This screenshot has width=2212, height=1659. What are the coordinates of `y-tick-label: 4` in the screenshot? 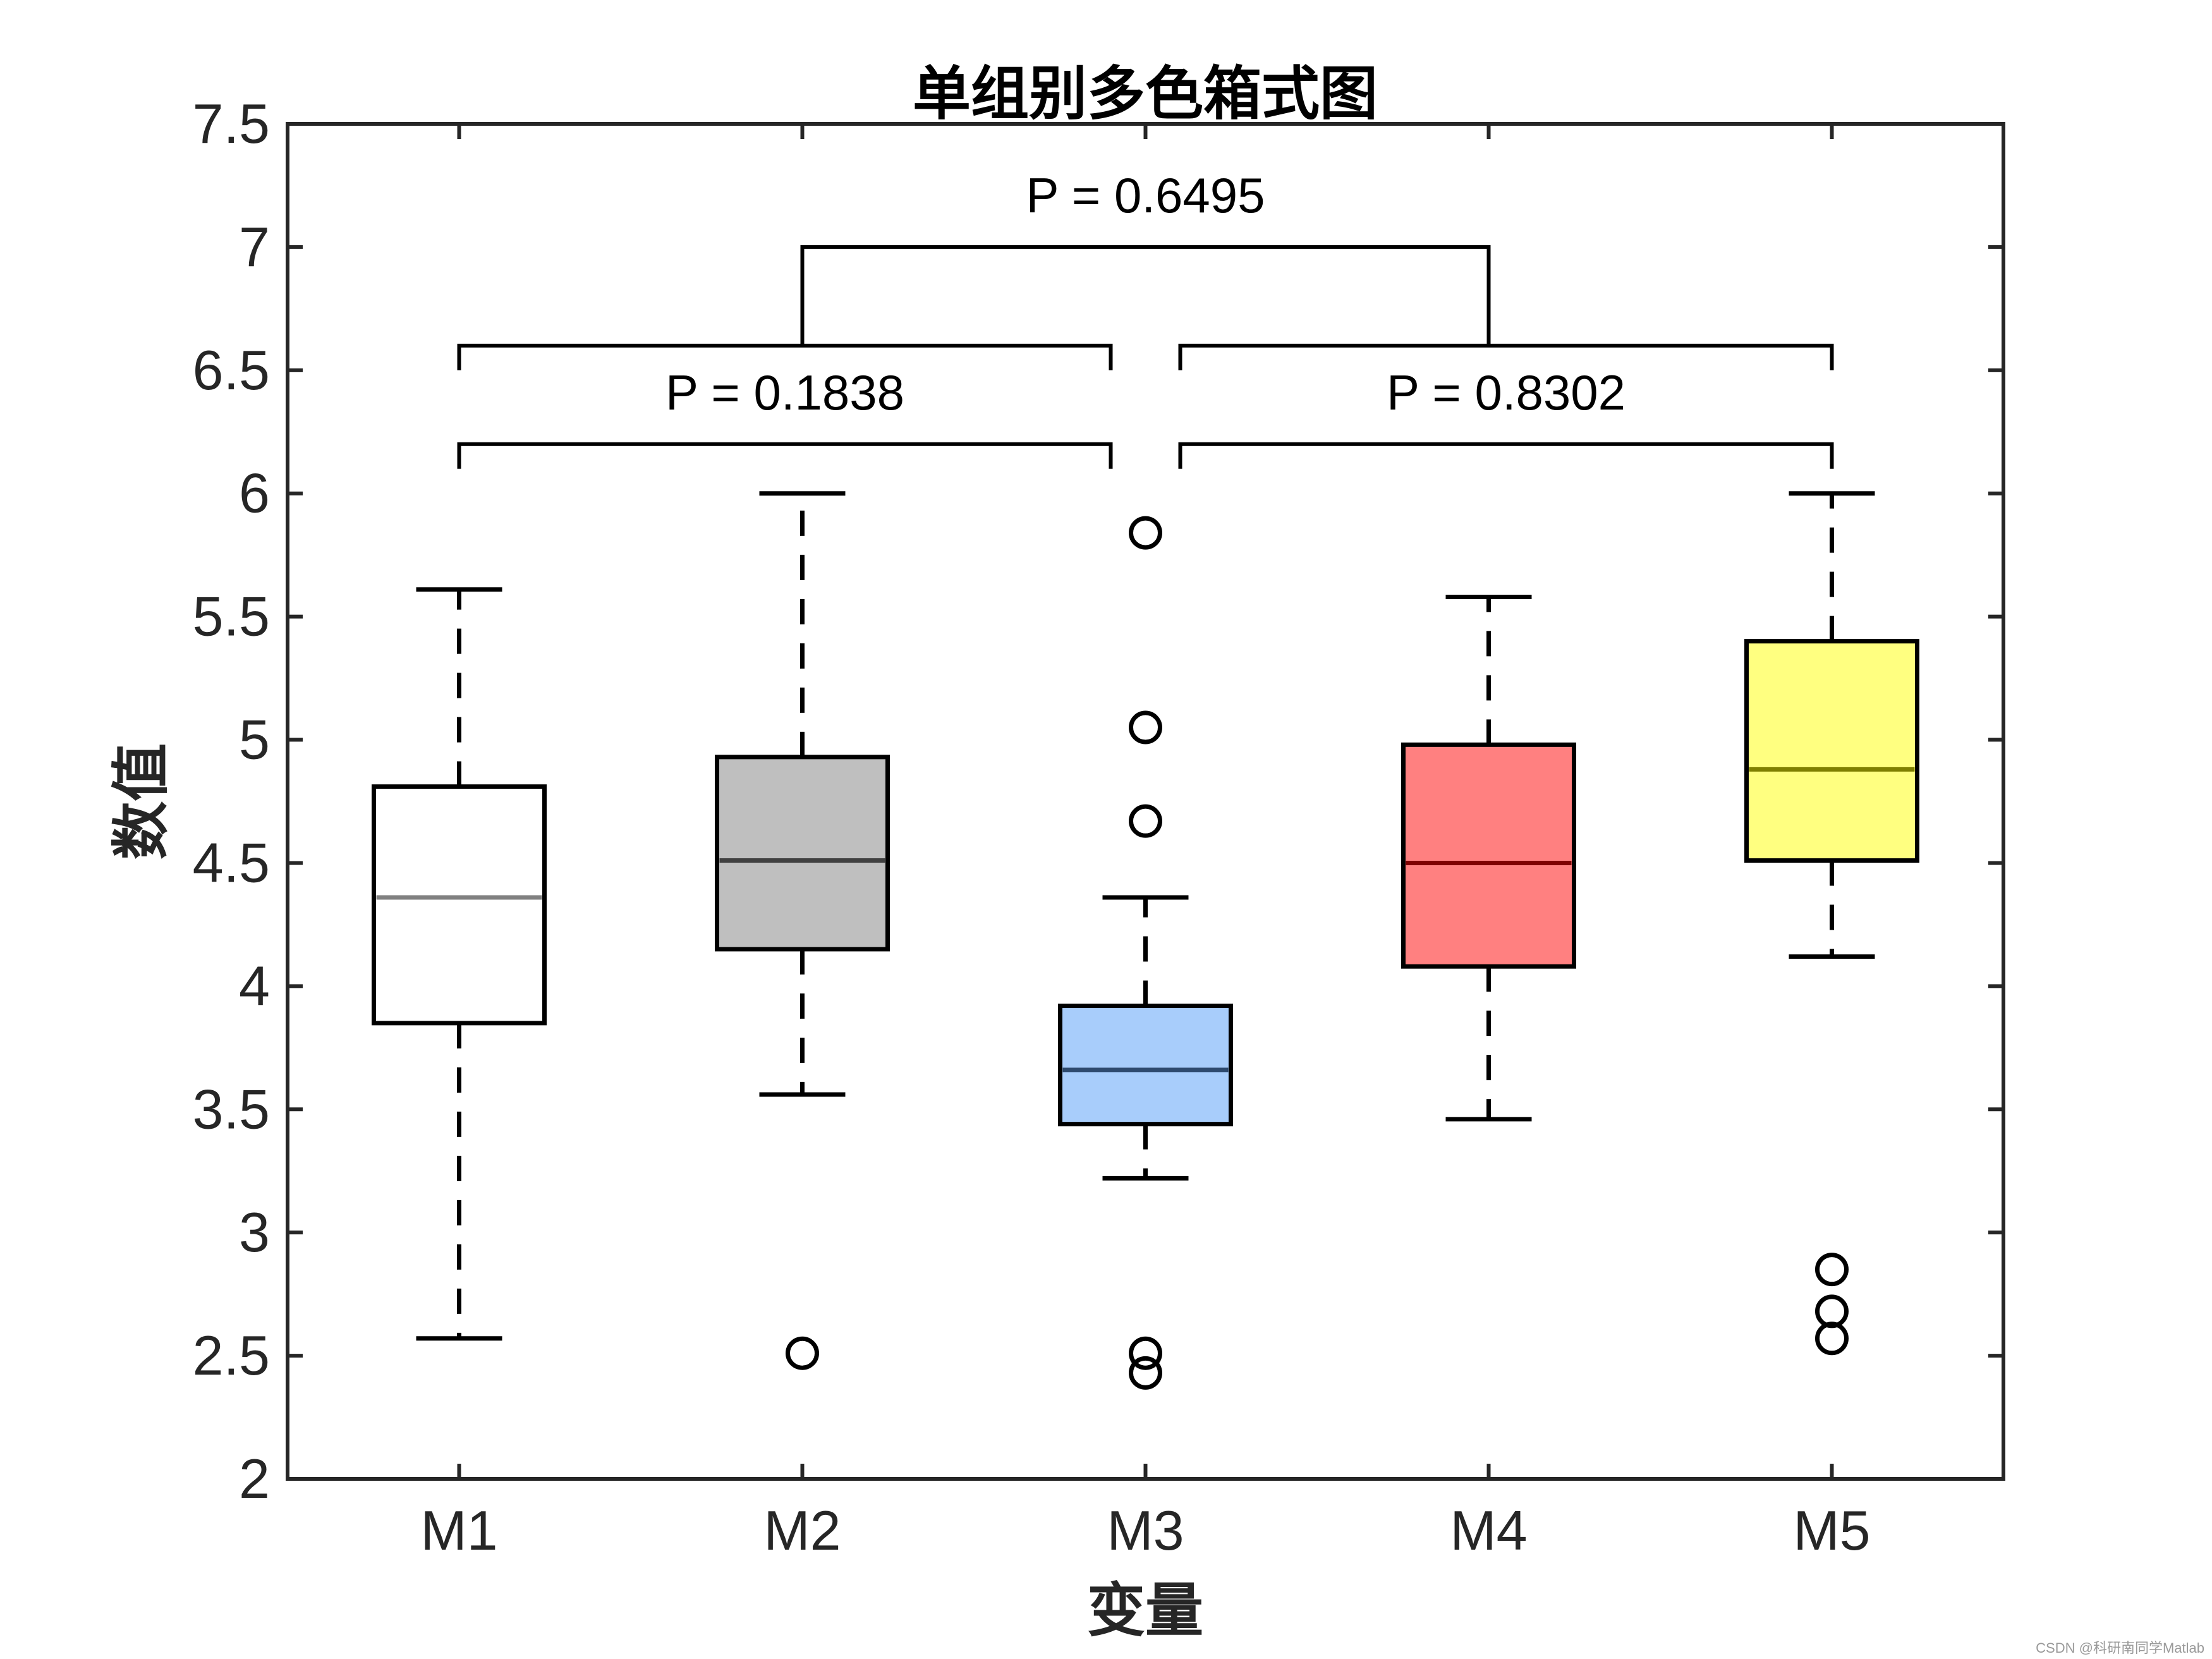 It's located at (254, 985).